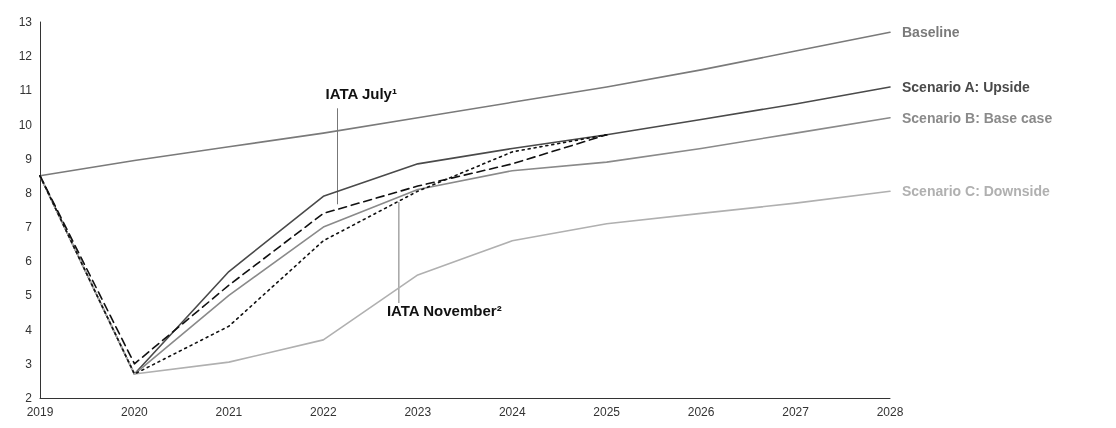  What do you see at coordinates (25, 56) in the screenshot?
I see `y-tick-label: 12` at bounding box center [25, 56].